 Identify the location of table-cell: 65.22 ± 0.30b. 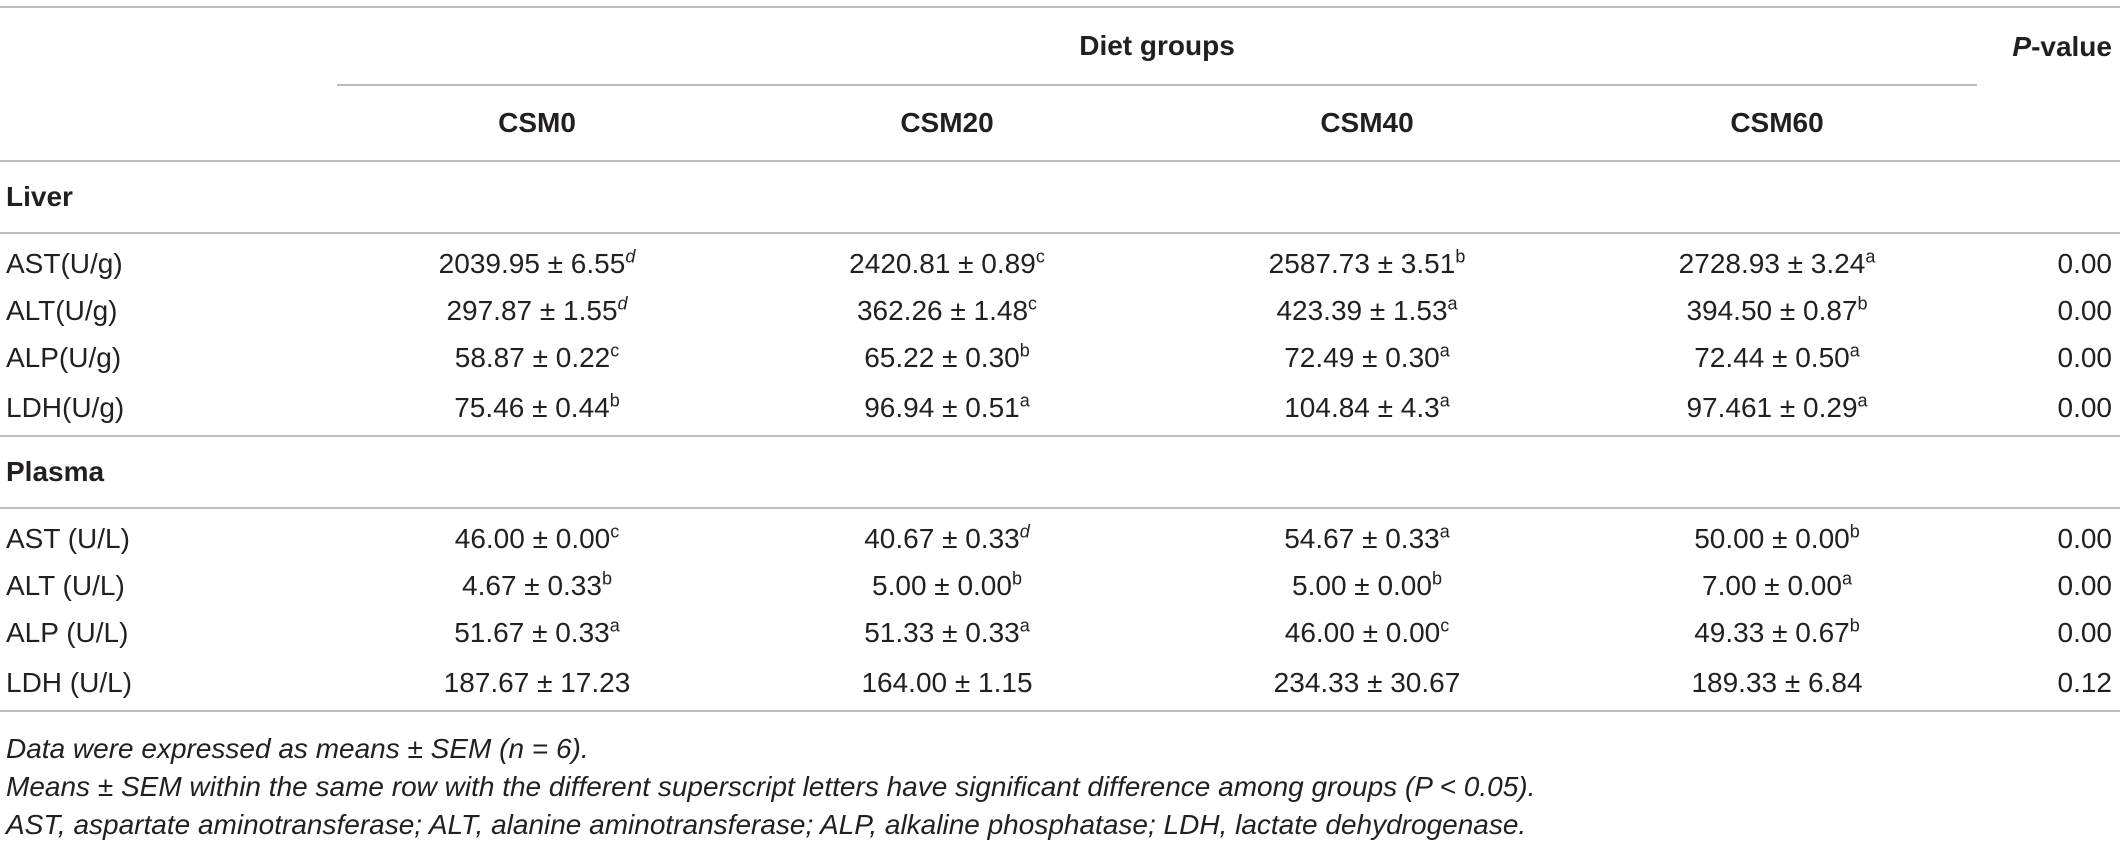
(947, 357).